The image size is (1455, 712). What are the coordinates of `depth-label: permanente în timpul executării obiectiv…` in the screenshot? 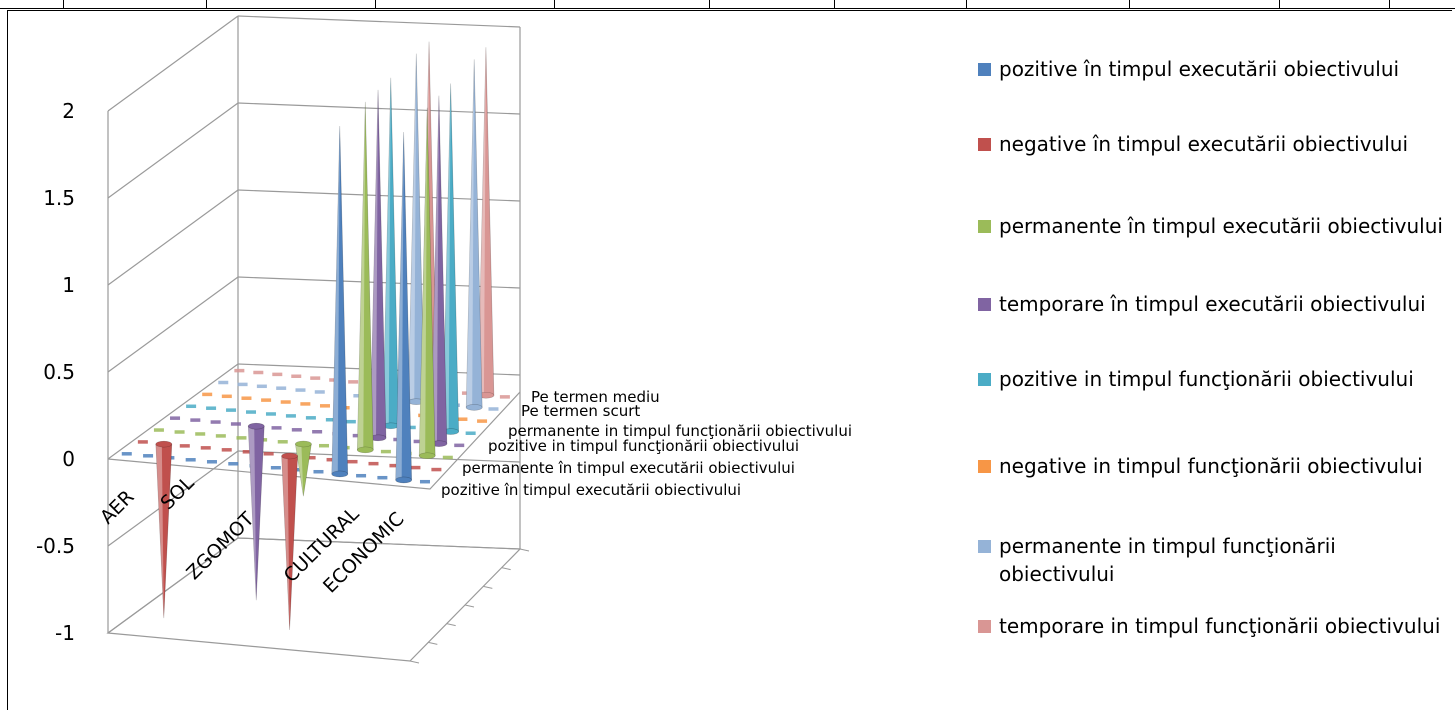 It's located at (628, 468).